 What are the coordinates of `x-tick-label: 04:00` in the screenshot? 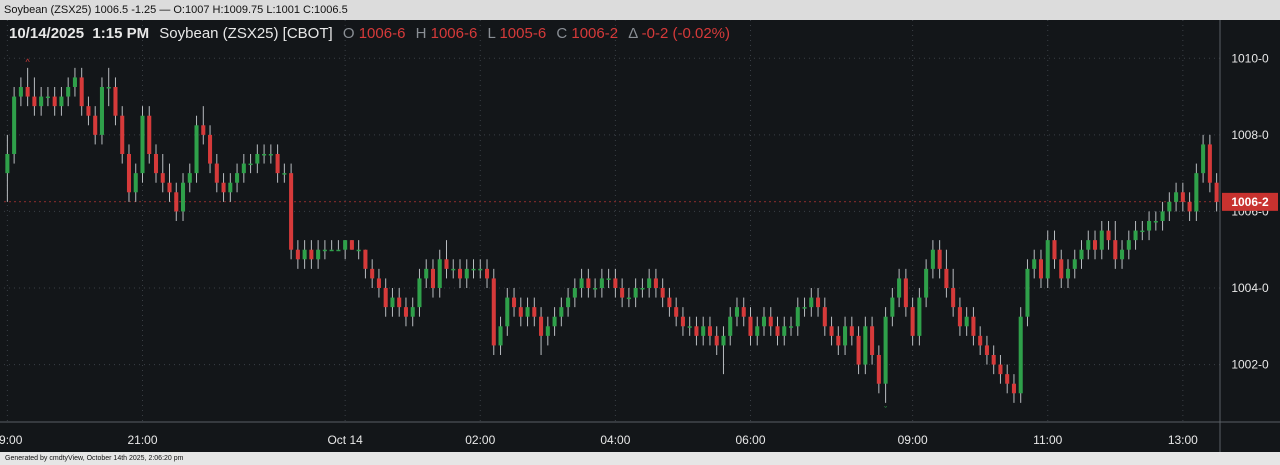 It's located at (615, 440).